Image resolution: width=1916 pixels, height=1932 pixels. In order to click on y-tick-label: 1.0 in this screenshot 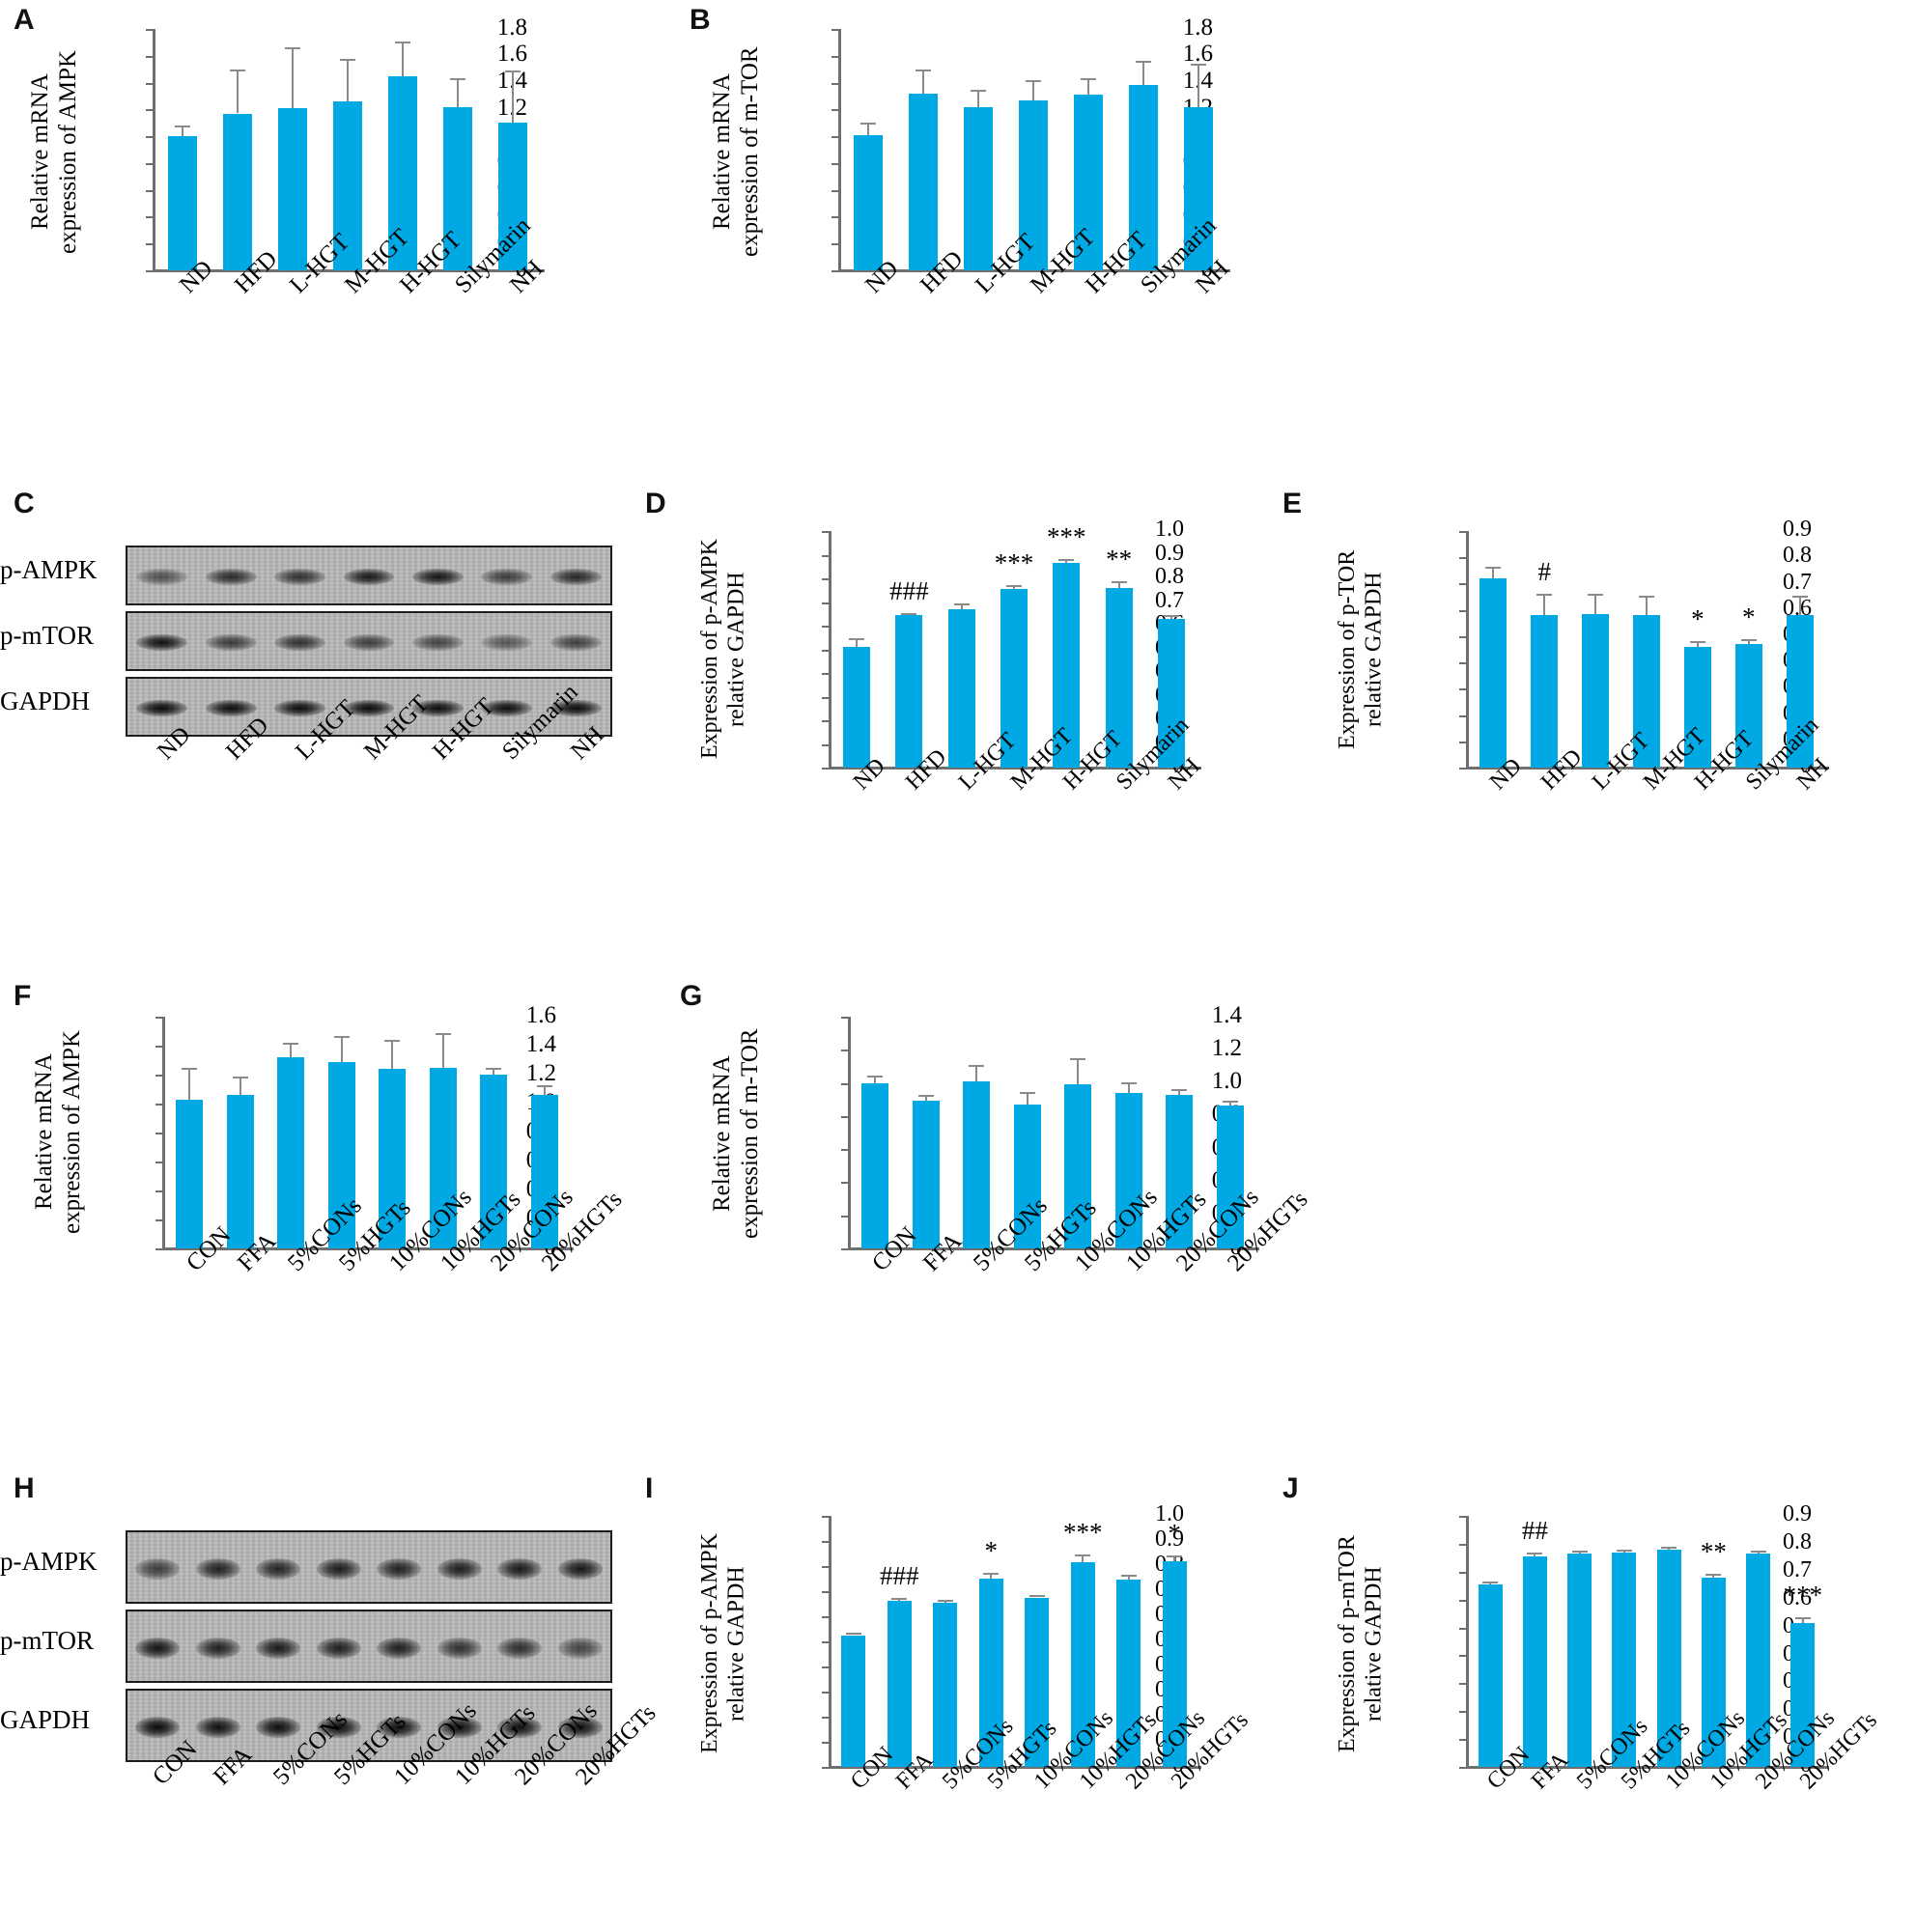, I will do `click(1226, 1081)`.